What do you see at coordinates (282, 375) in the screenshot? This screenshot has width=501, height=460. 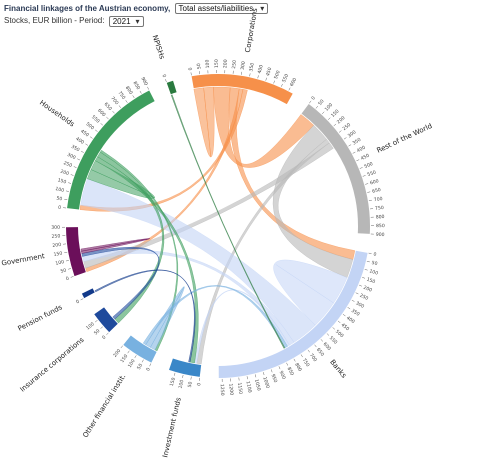 I see `tick-label: 900` at bounding box center [282, 375].